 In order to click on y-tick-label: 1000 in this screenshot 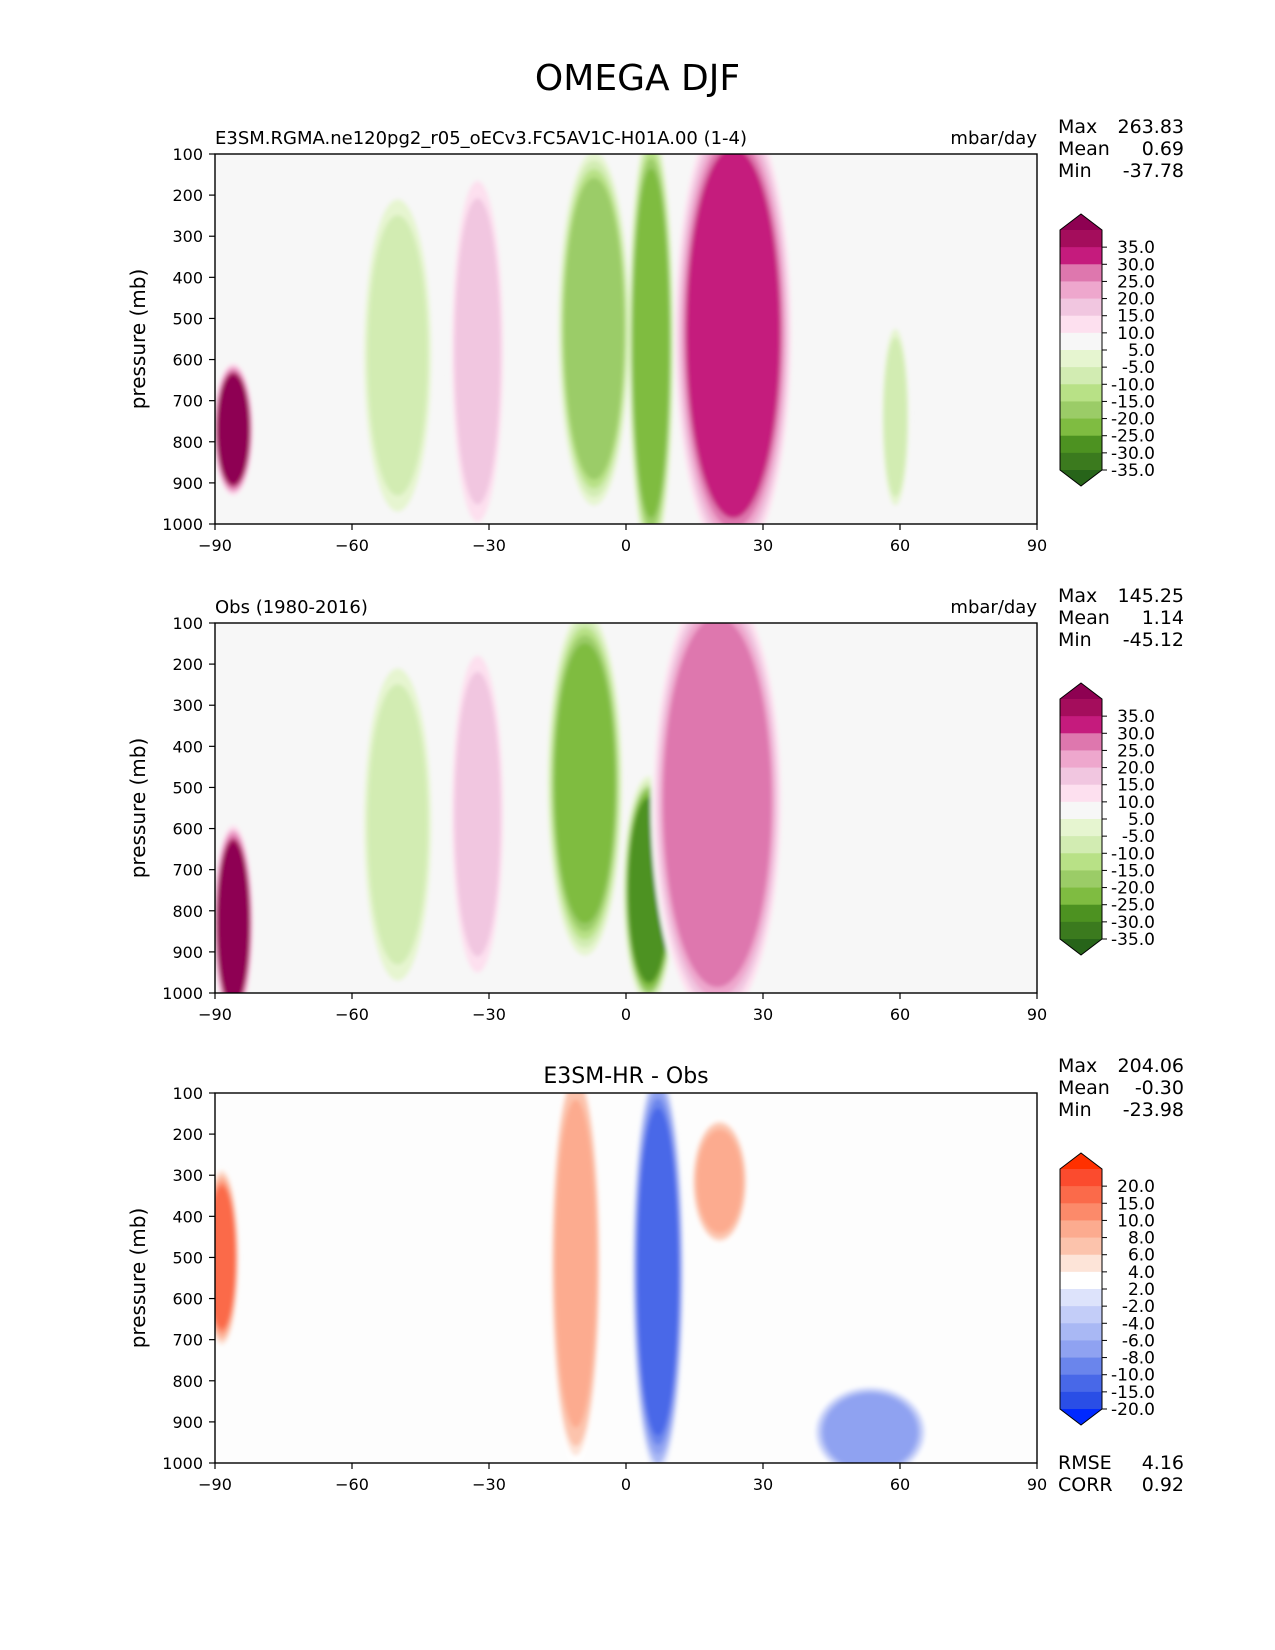, I will do `click(182, 1463)`.